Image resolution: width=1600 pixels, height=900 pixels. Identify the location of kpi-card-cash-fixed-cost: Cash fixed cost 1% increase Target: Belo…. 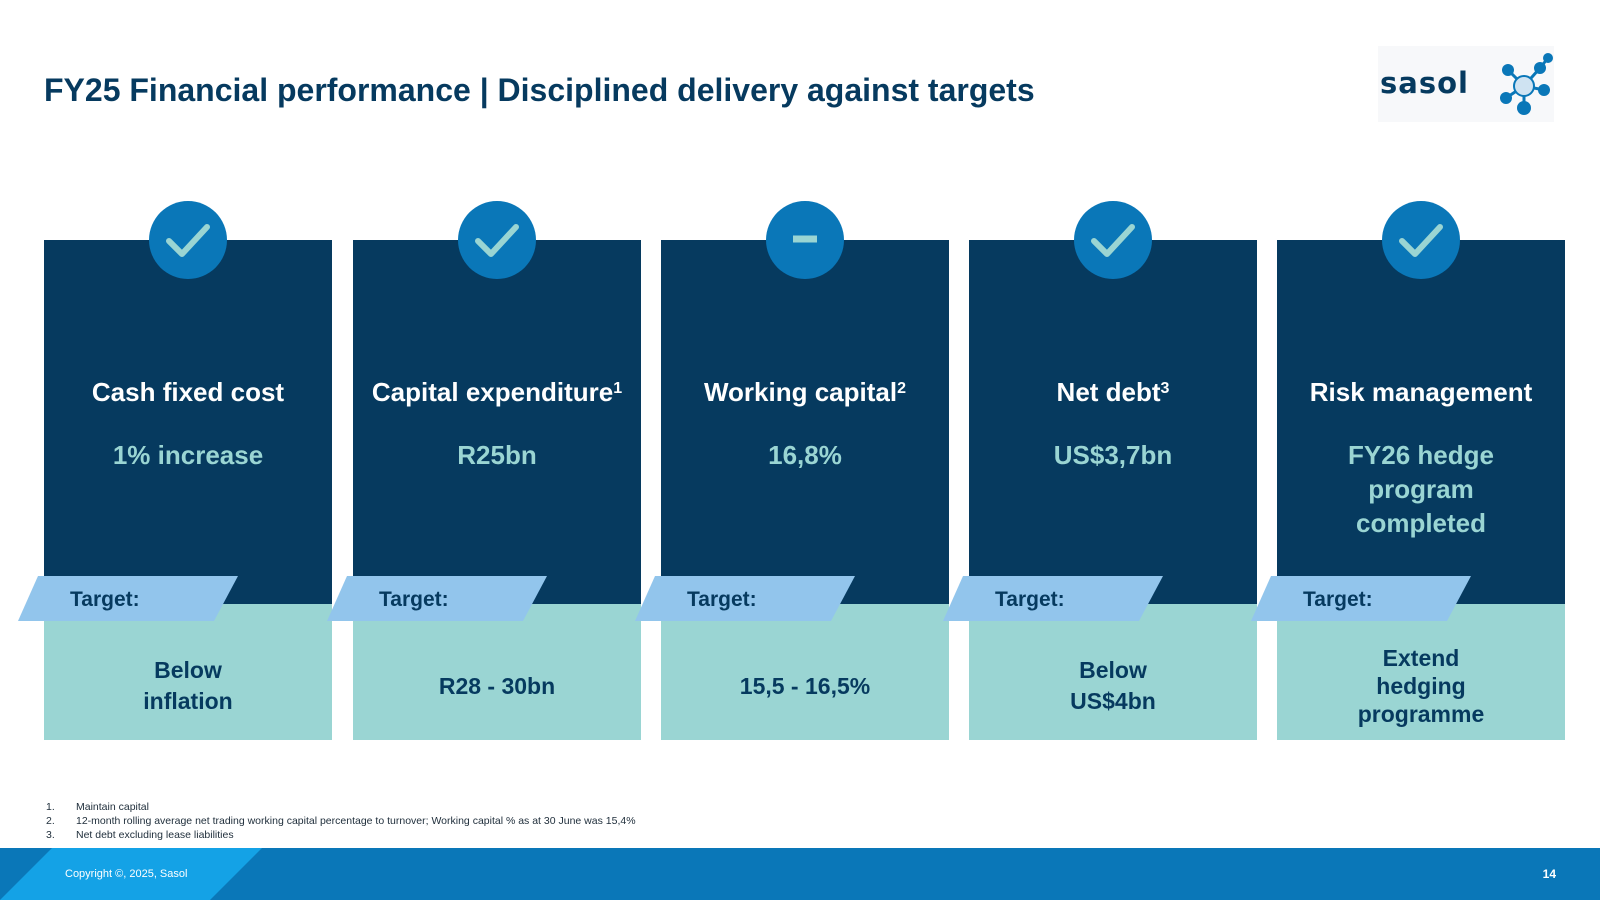
(175, 470).